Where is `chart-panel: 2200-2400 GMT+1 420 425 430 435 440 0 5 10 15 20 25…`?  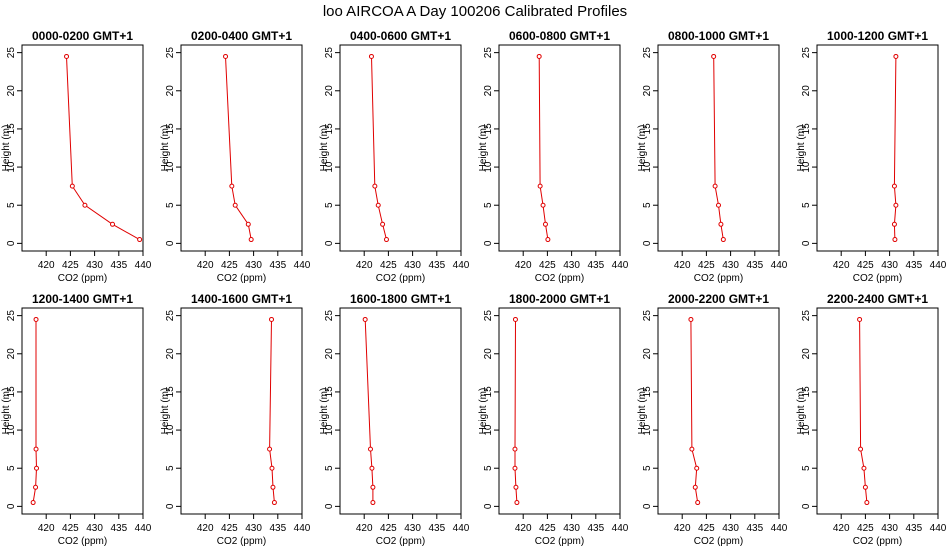
chart-panel: 2200-2400 GMT+1 420 425 430 435 440 0 5 10 15 20 25… is located at coordinates (871, 419).